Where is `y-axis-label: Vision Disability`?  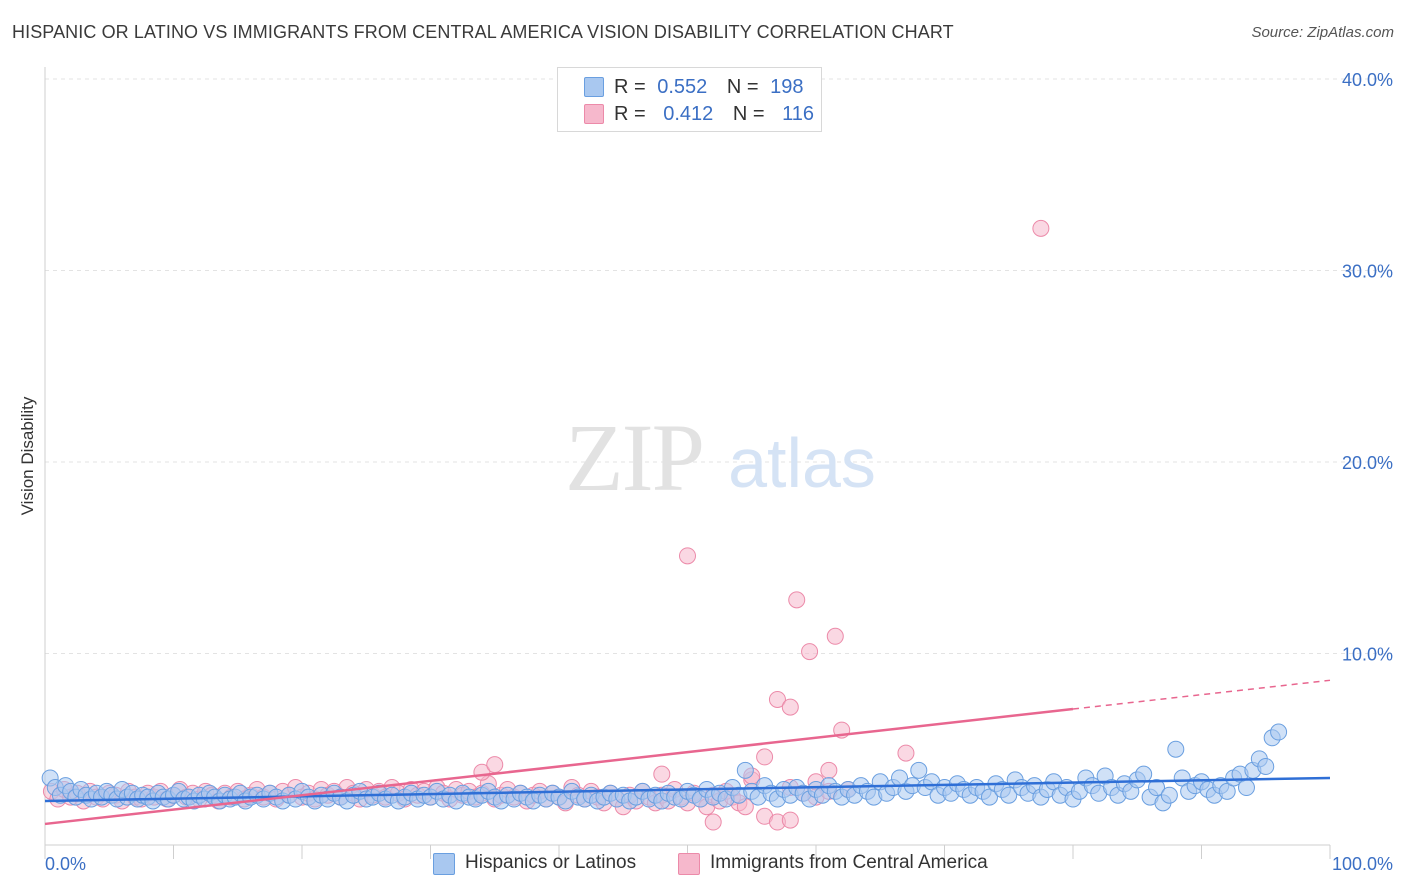
y-axis-label: Vision Disability is located at coordinates (27, 456).